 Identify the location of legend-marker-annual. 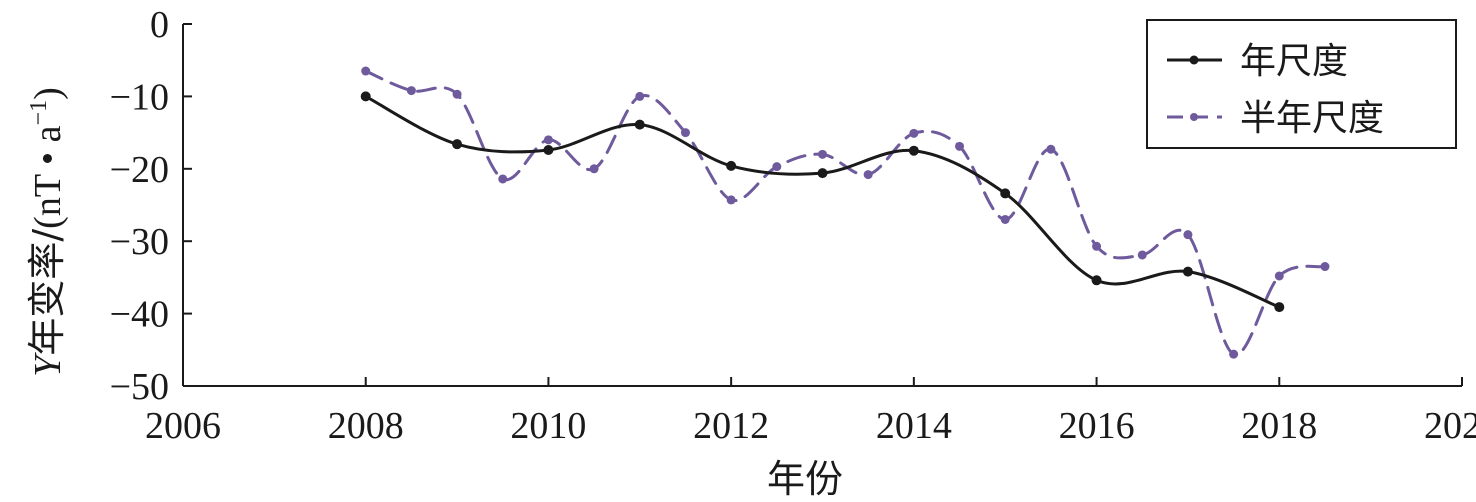
(1194, 60).